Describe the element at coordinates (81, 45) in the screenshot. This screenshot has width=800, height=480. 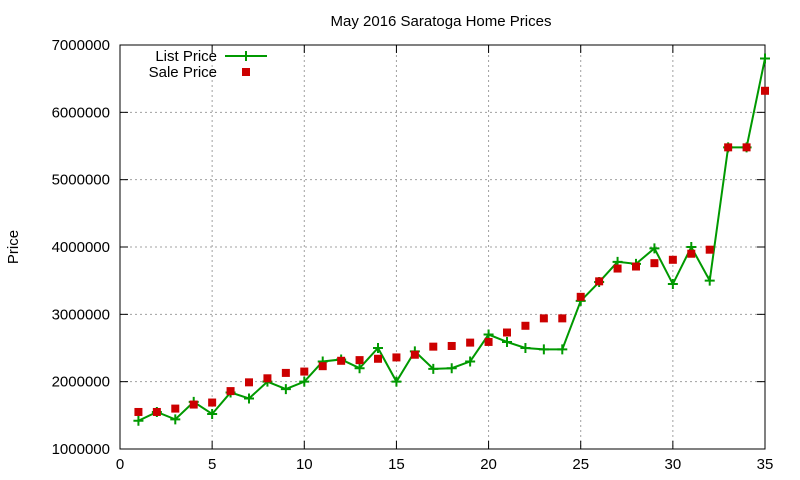
I see `y-tick-label: 7000000` at that location.